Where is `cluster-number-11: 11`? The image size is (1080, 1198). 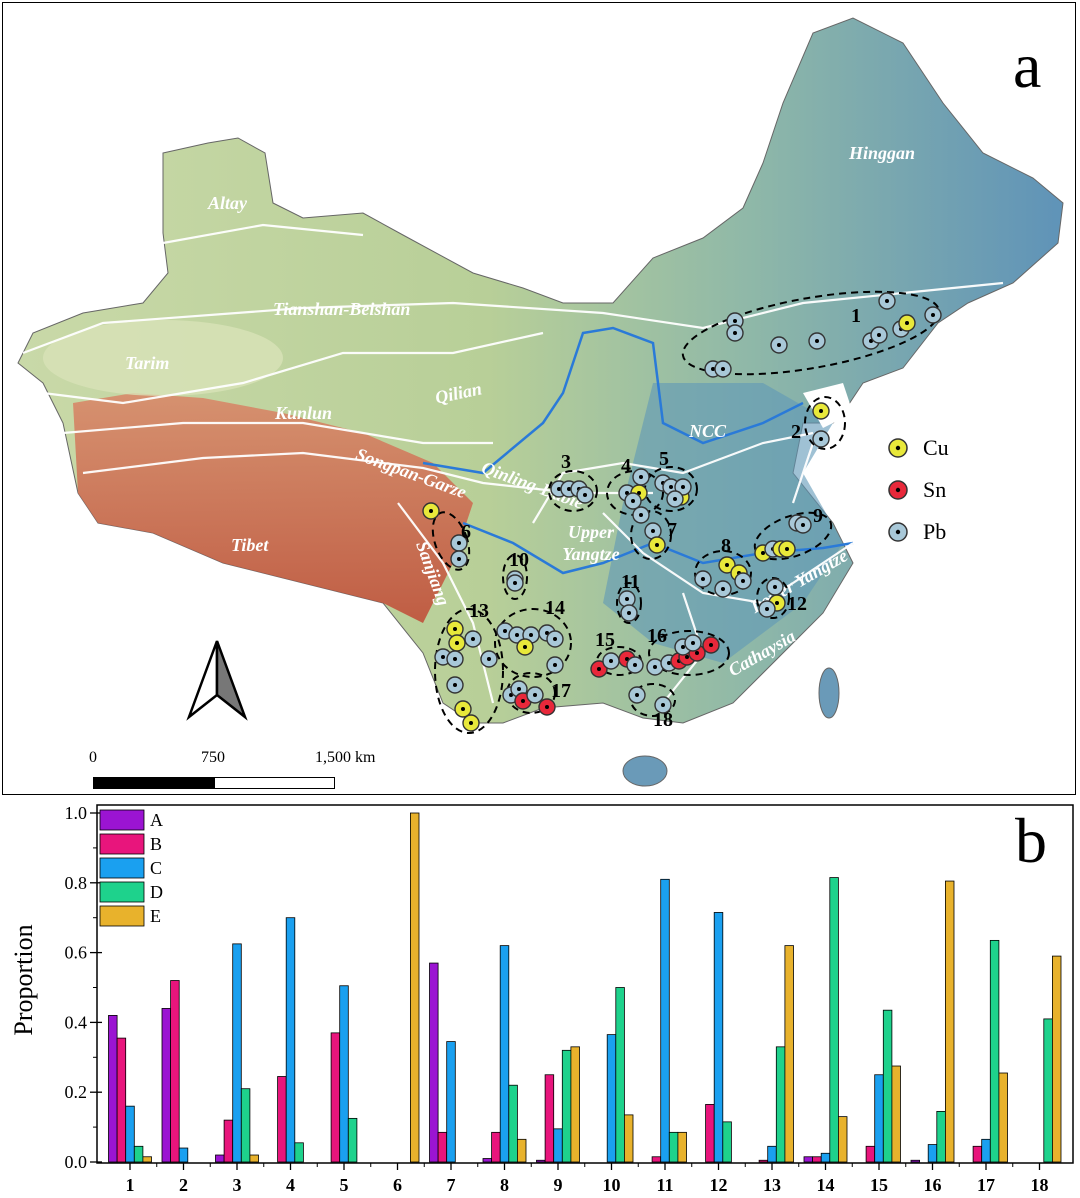
cluster-number-11: 11 is located at coordinates (630, 582).